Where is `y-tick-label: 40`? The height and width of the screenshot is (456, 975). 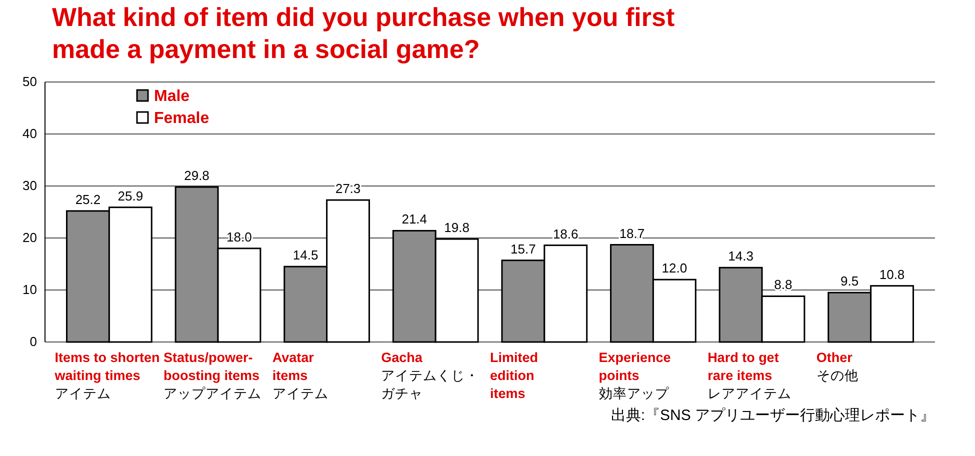
y-tick-label: 40 is located at coordinates (29, 133).